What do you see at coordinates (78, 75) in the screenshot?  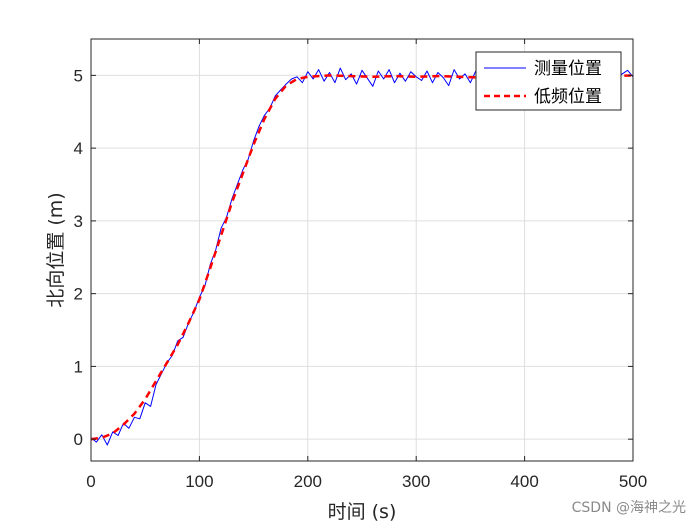 I see `y-tick-label: 5` at bounding box center [78, 75].